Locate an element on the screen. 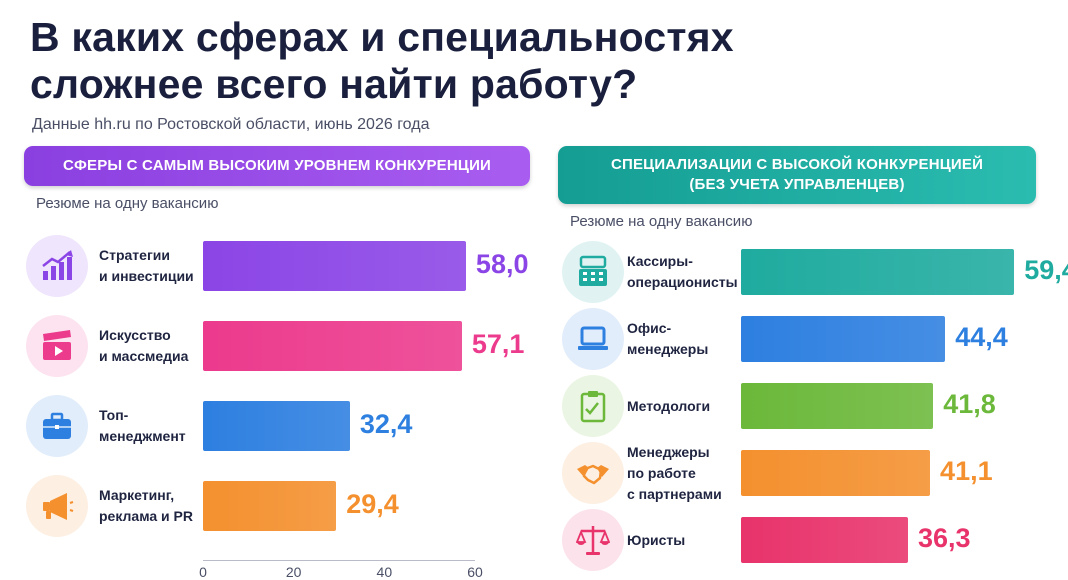 This screenshot has height=580, width=1068. right-category-label: Офис- менеджеры is located at coordinates (668, 338).